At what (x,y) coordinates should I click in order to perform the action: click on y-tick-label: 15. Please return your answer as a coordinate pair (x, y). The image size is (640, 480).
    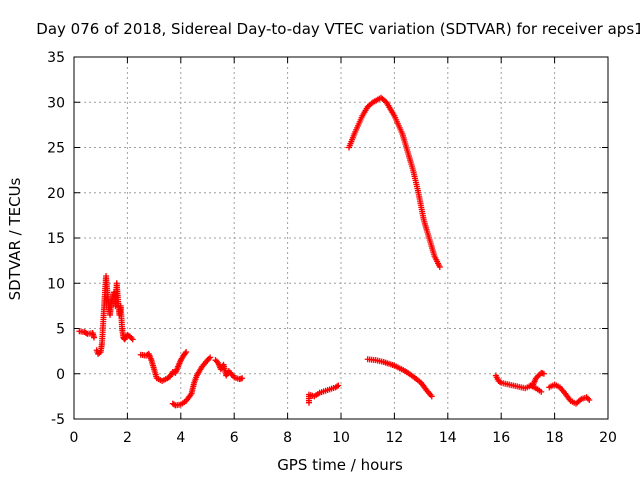
    Looking at the image, I should click on (56, 239).